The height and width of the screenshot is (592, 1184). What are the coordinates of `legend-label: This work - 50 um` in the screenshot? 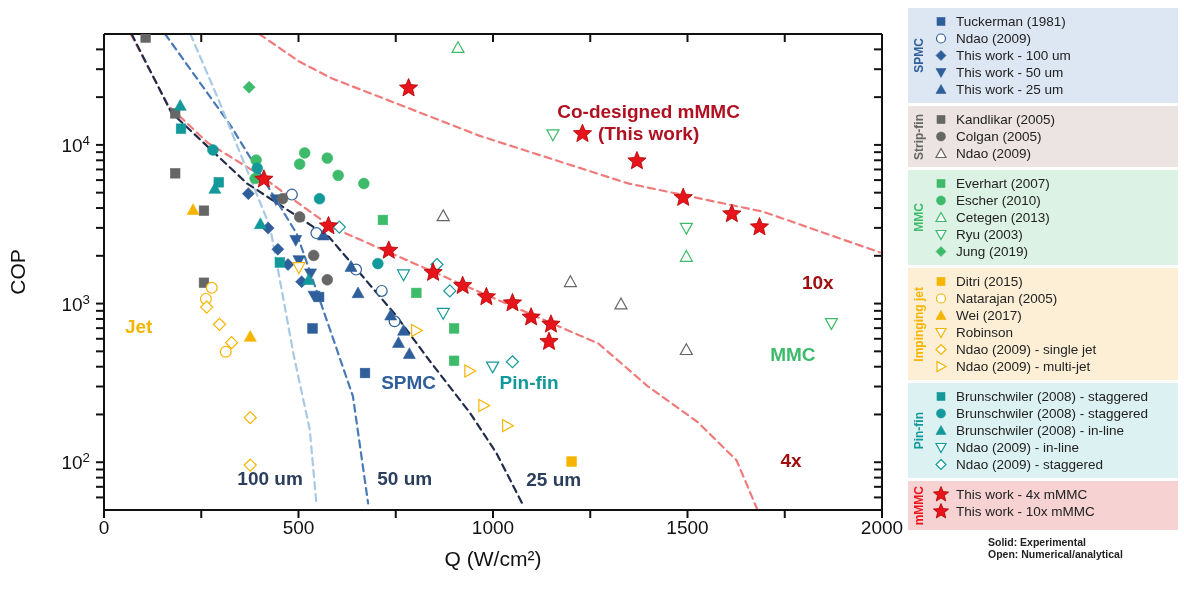 It's located at (1010, 72).